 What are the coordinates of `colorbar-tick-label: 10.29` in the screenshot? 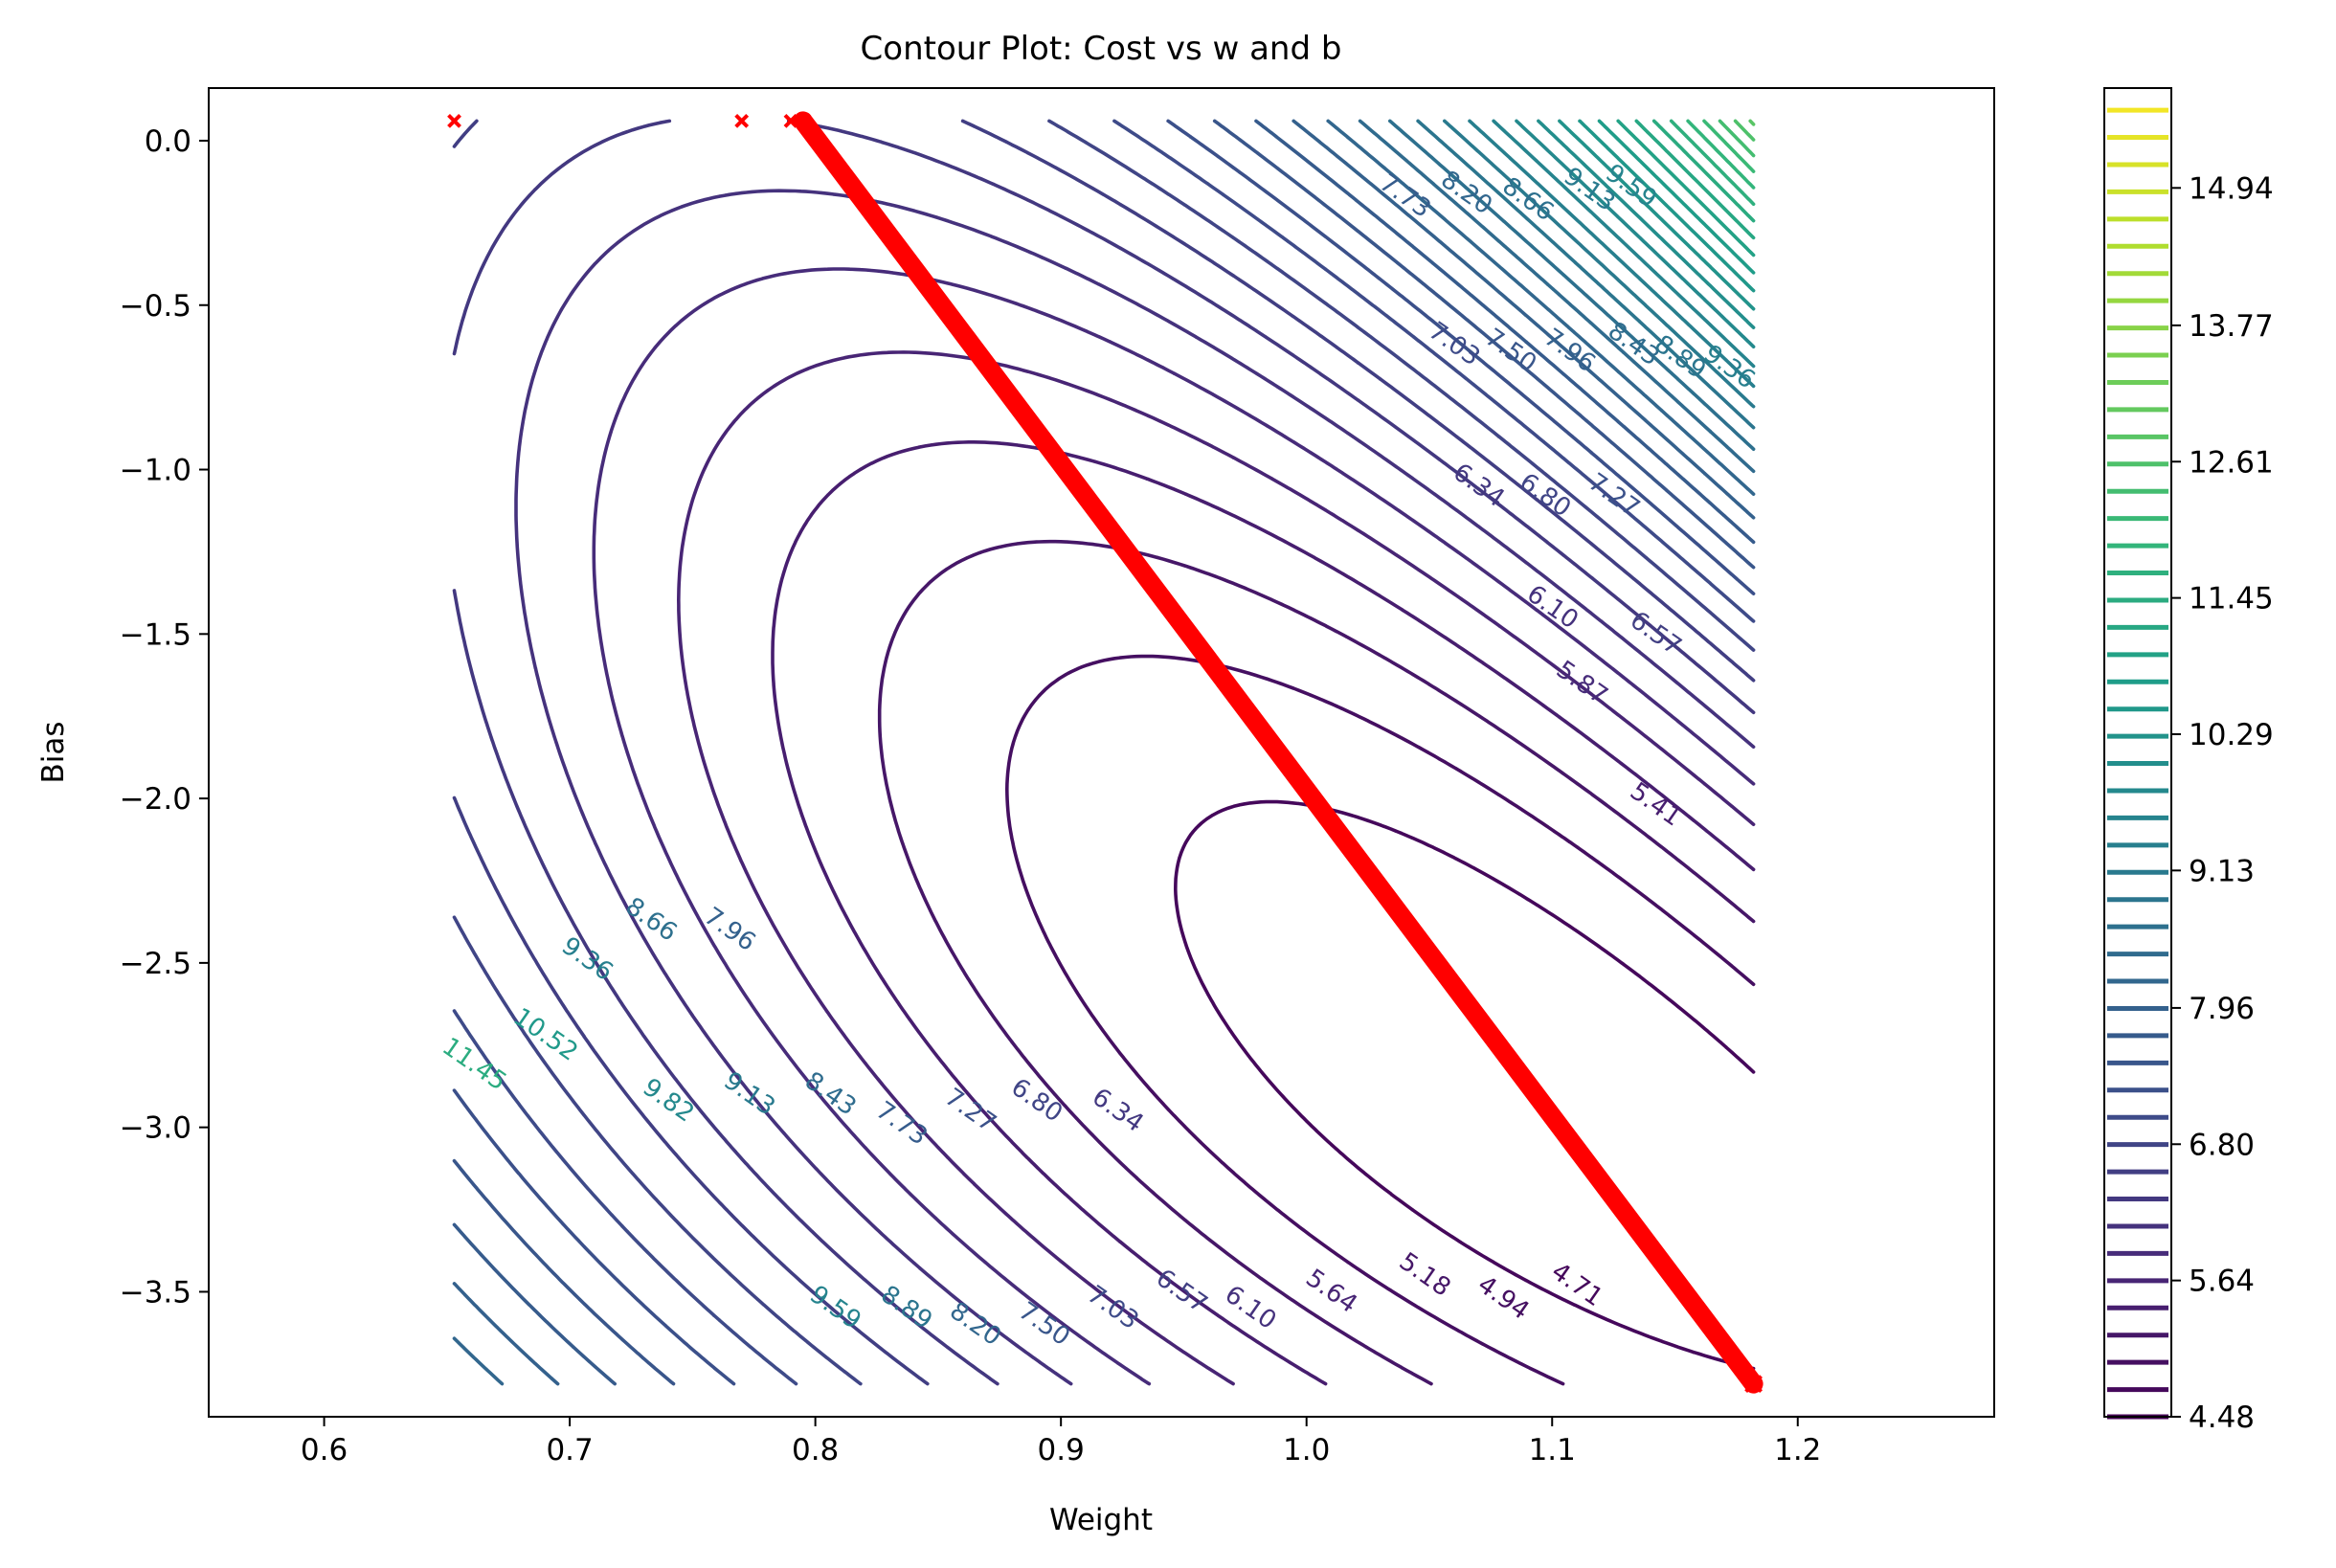 It's located at (2231, 735).